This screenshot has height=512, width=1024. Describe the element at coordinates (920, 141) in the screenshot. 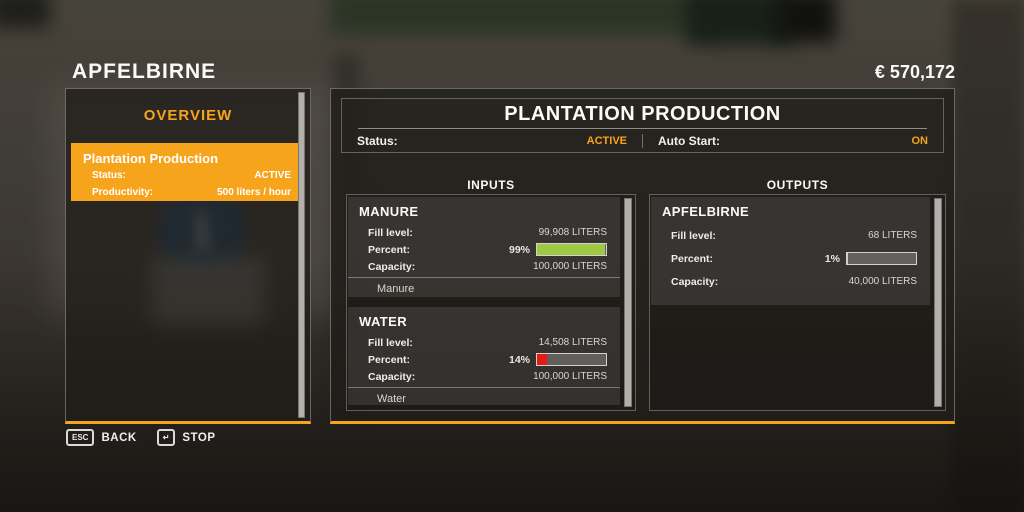

I see `auto-start-value: ON` at that location.